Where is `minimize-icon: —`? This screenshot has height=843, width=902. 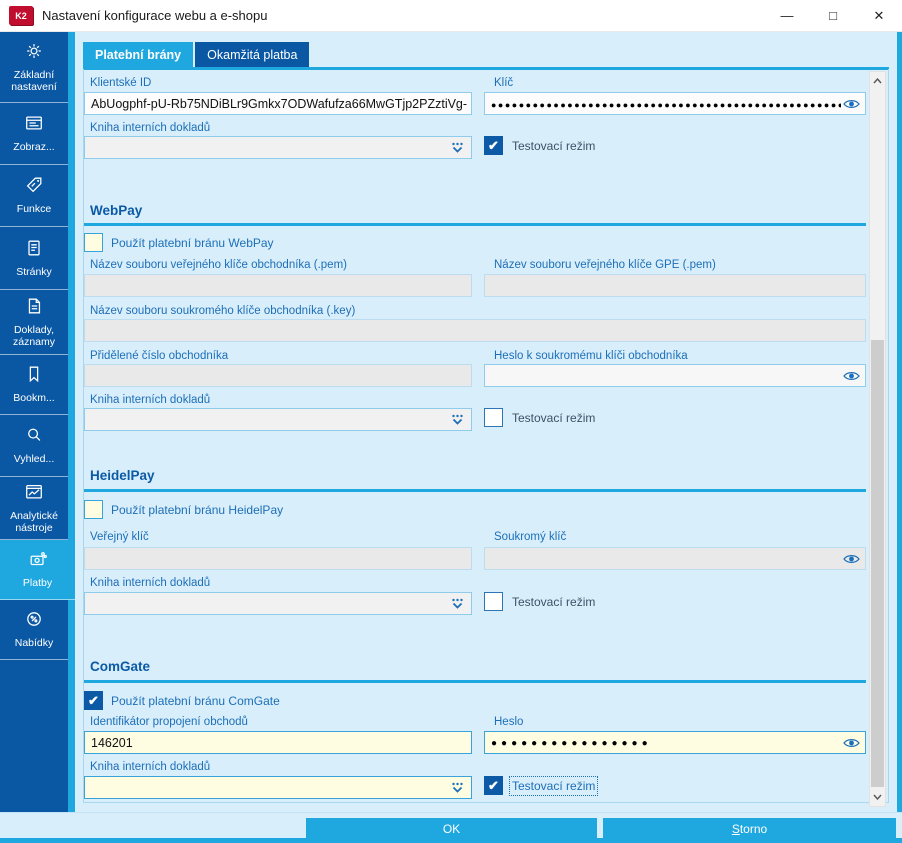 minimize-icon: — is located at coordinates (787, 15).